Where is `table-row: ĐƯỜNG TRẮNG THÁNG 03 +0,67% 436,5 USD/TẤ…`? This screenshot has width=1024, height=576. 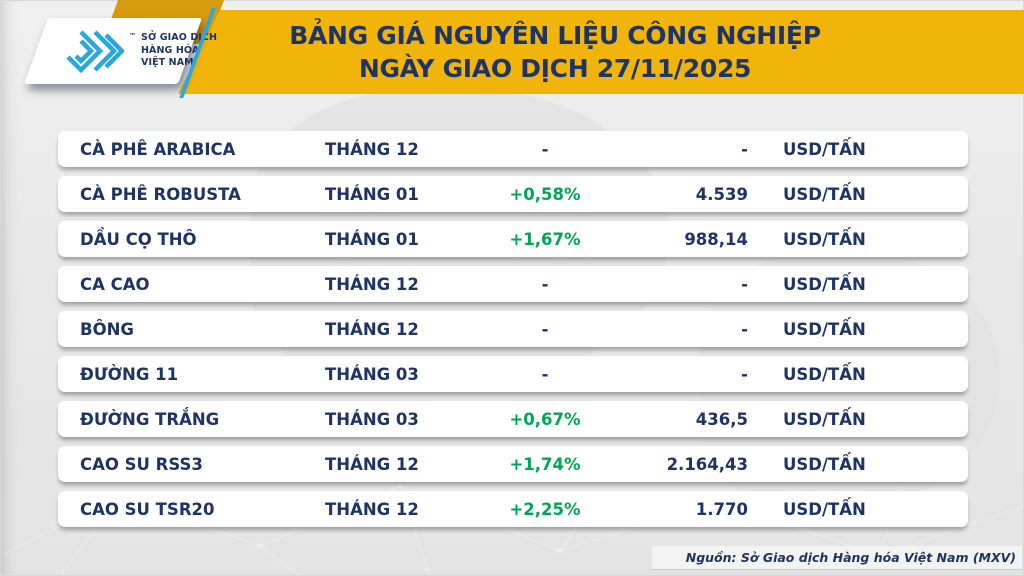 table-row: ĐƯỜNG TRẮNG THÁNG 03 +0,67% 436,5 USD/TẤ… is located at coordinates (513, 419).